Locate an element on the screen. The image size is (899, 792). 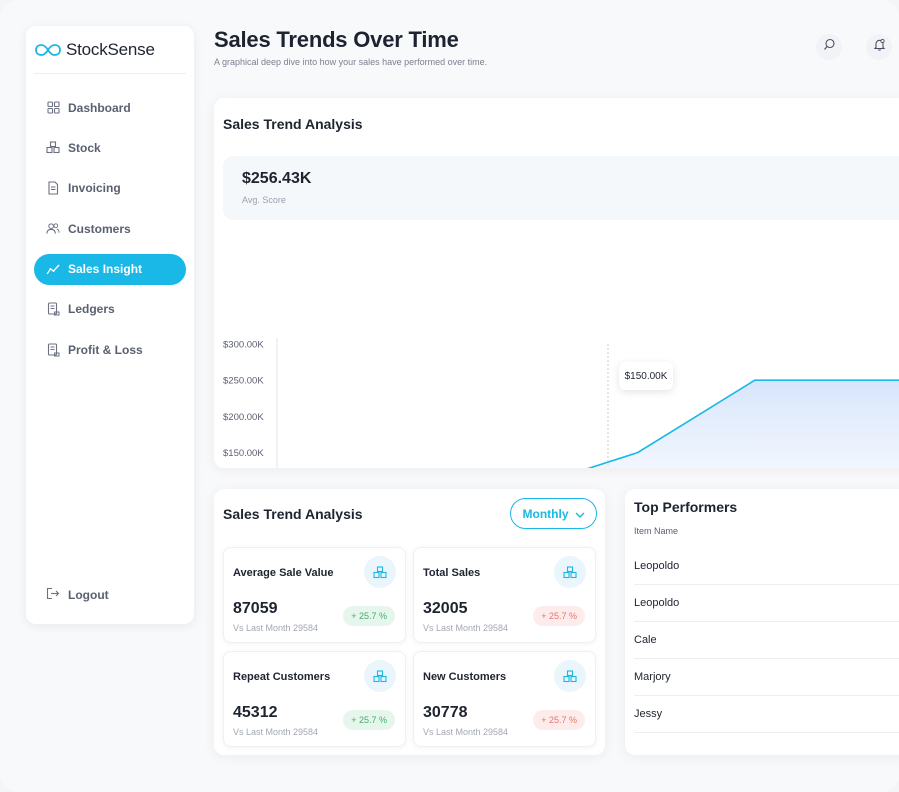
chart-card-title: Sales Trend Analysis is located at coordinates (293, 124).